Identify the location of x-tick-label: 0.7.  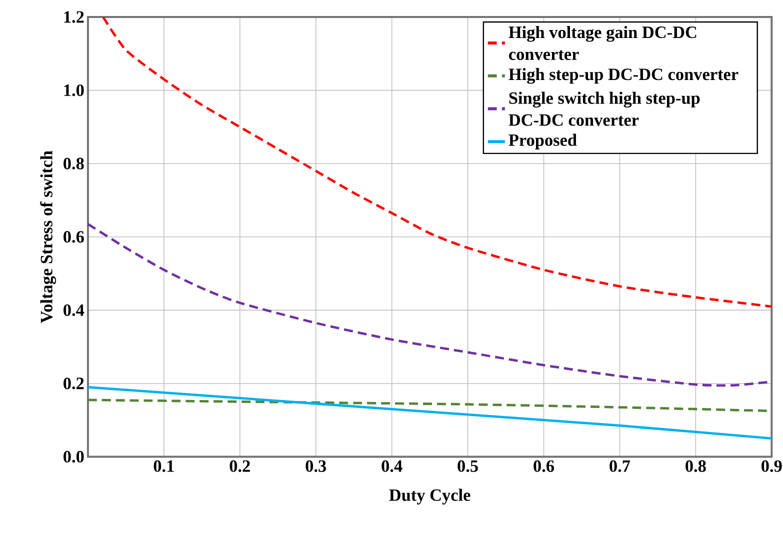
(620, 466).